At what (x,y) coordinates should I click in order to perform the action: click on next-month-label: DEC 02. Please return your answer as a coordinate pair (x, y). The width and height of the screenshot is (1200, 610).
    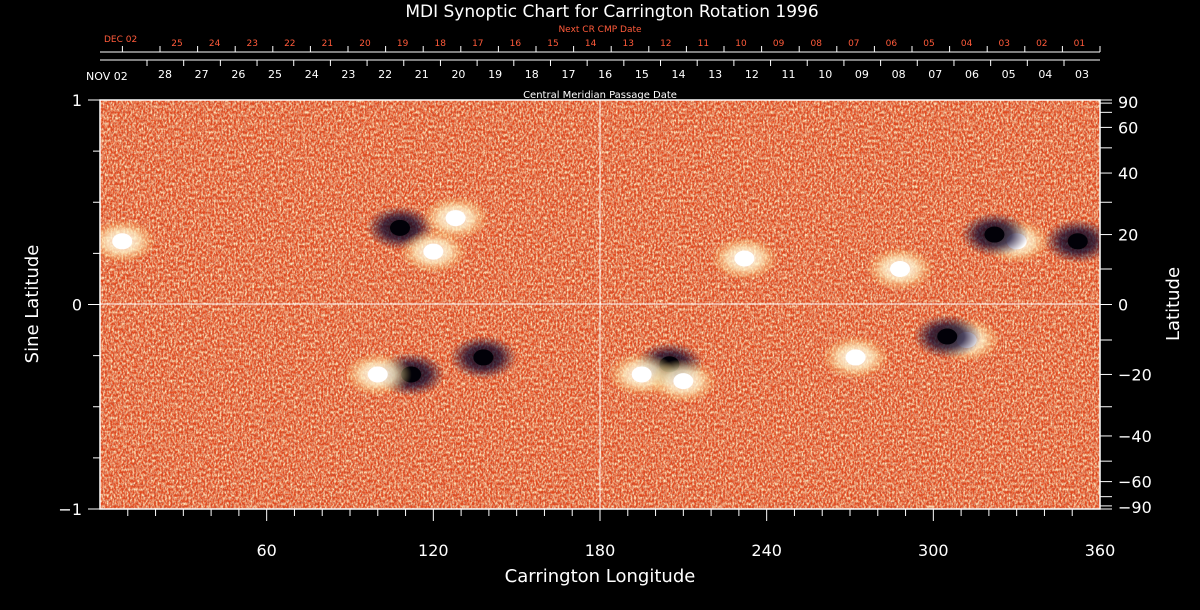
    Looking at the image, I should click on (120, 40).